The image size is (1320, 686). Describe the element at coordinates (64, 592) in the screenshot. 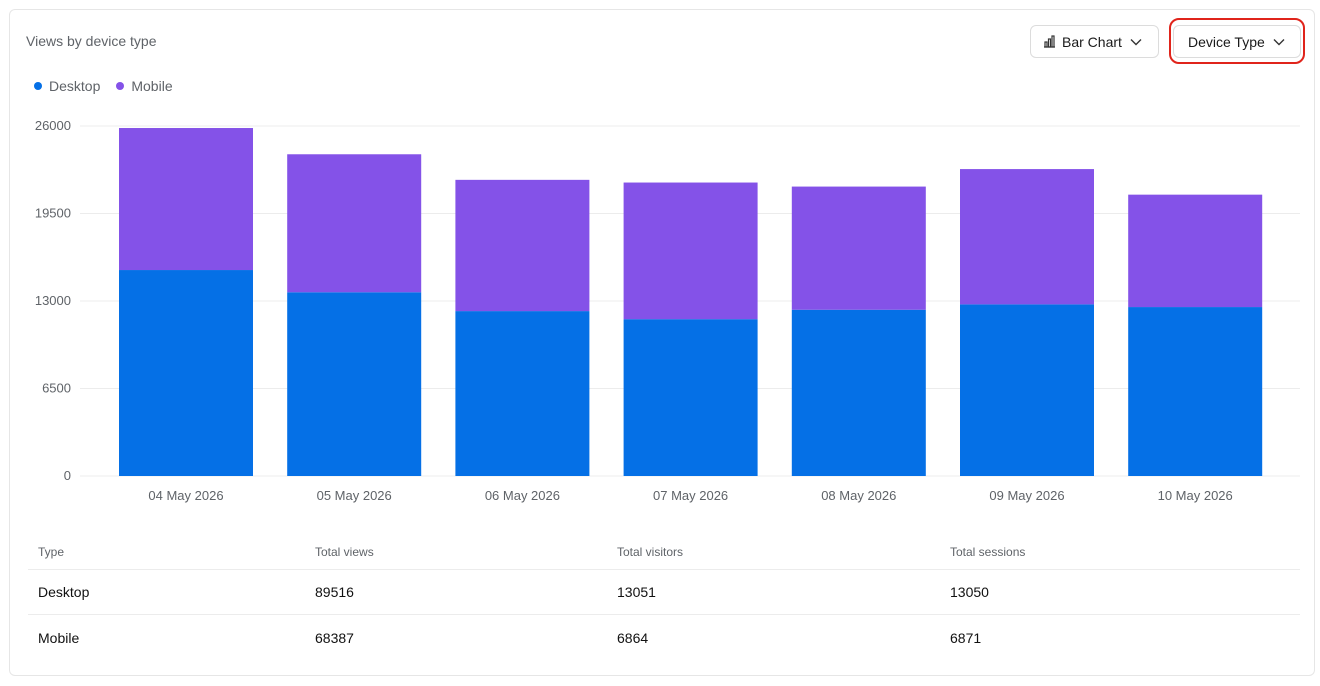

I see `table-cell-type: Desktop` at that location.